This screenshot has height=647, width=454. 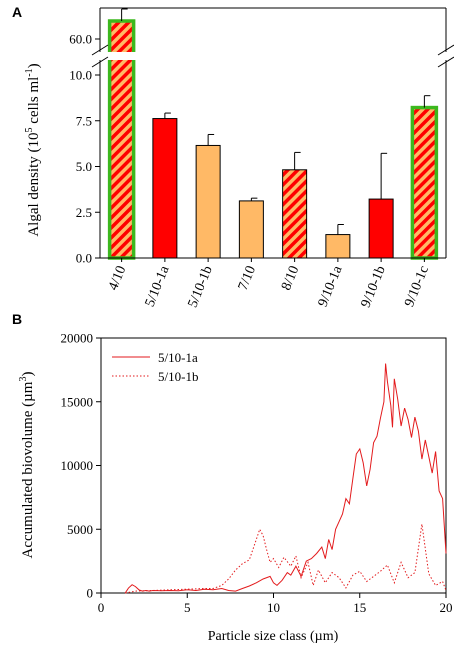 I want to click on axis-break-mark-left-top, so click(x=100, y=50).